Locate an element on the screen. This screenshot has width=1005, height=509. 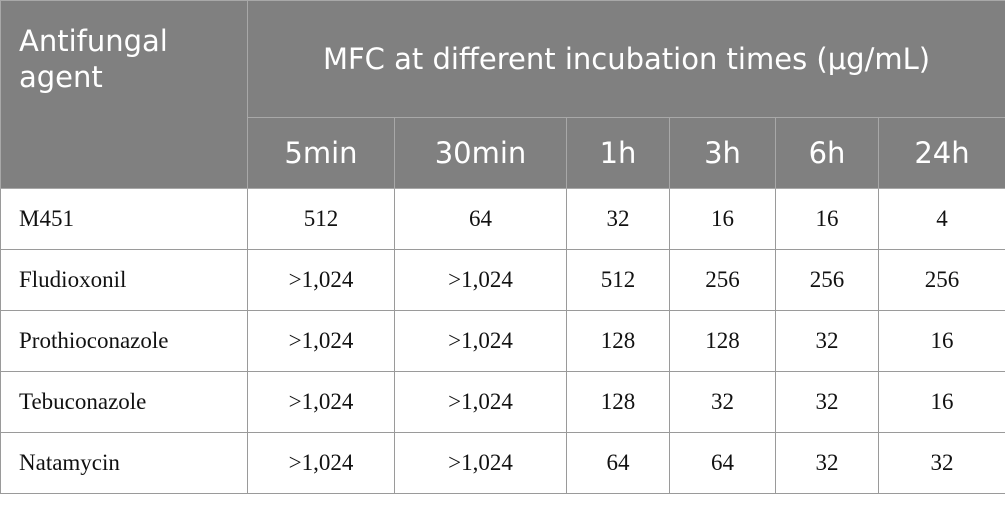
column-header: 3h is located at coordinates (722, 153).